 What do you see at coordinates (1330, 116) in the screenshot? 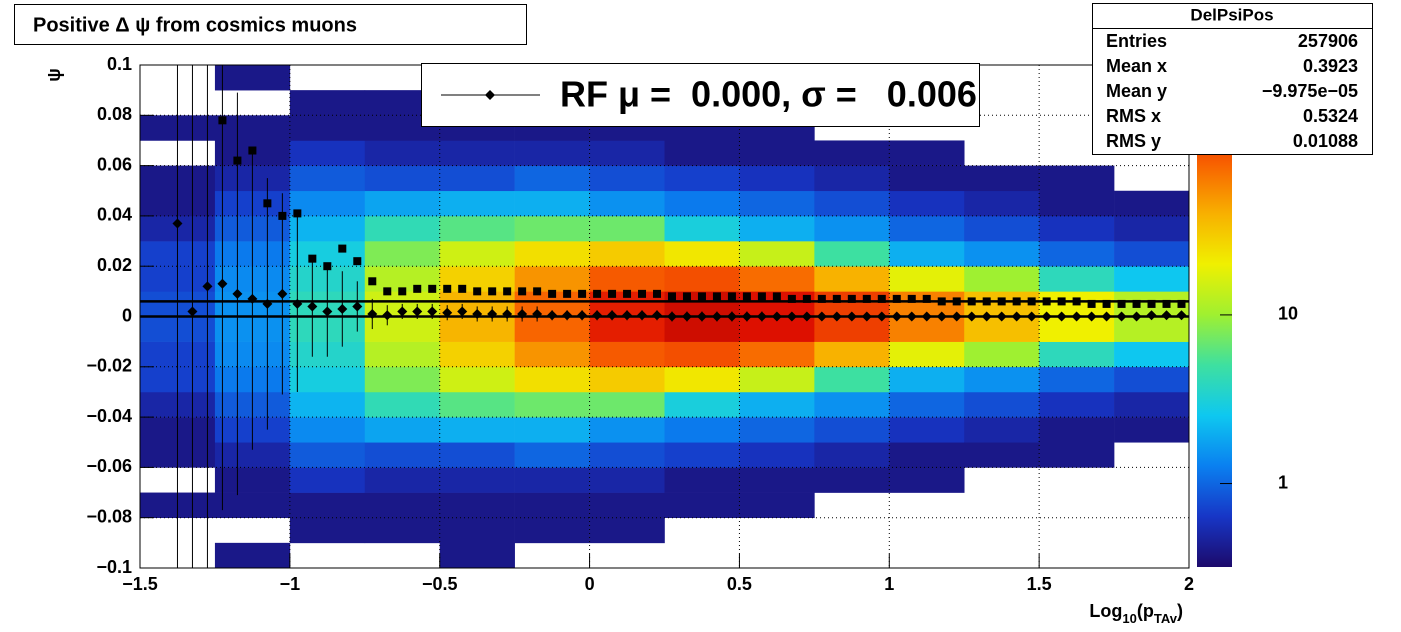
I see `stats-value: 0.5324` at bounding box center [1330, 116].